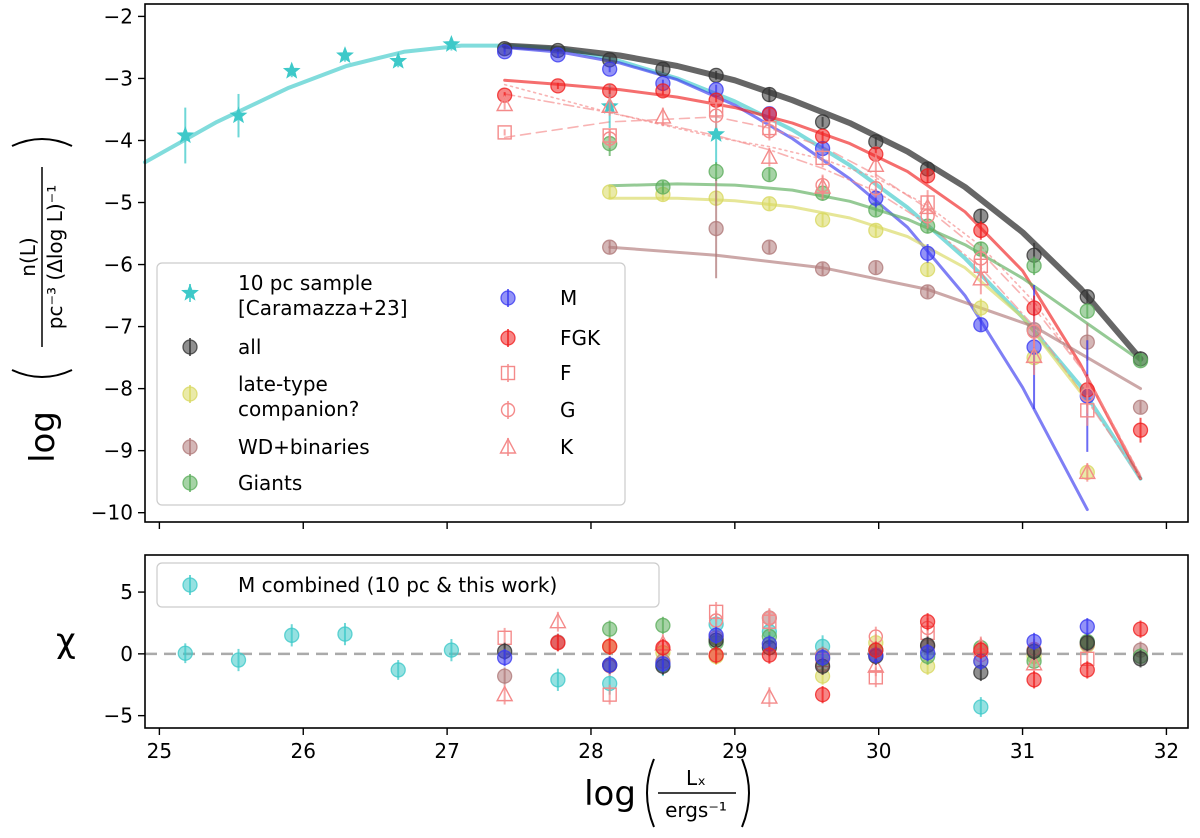  What do you see at coordinates (118, 203) in the screenshot?
I see `y-tick-label: −5` at bounding box center [118, 203].